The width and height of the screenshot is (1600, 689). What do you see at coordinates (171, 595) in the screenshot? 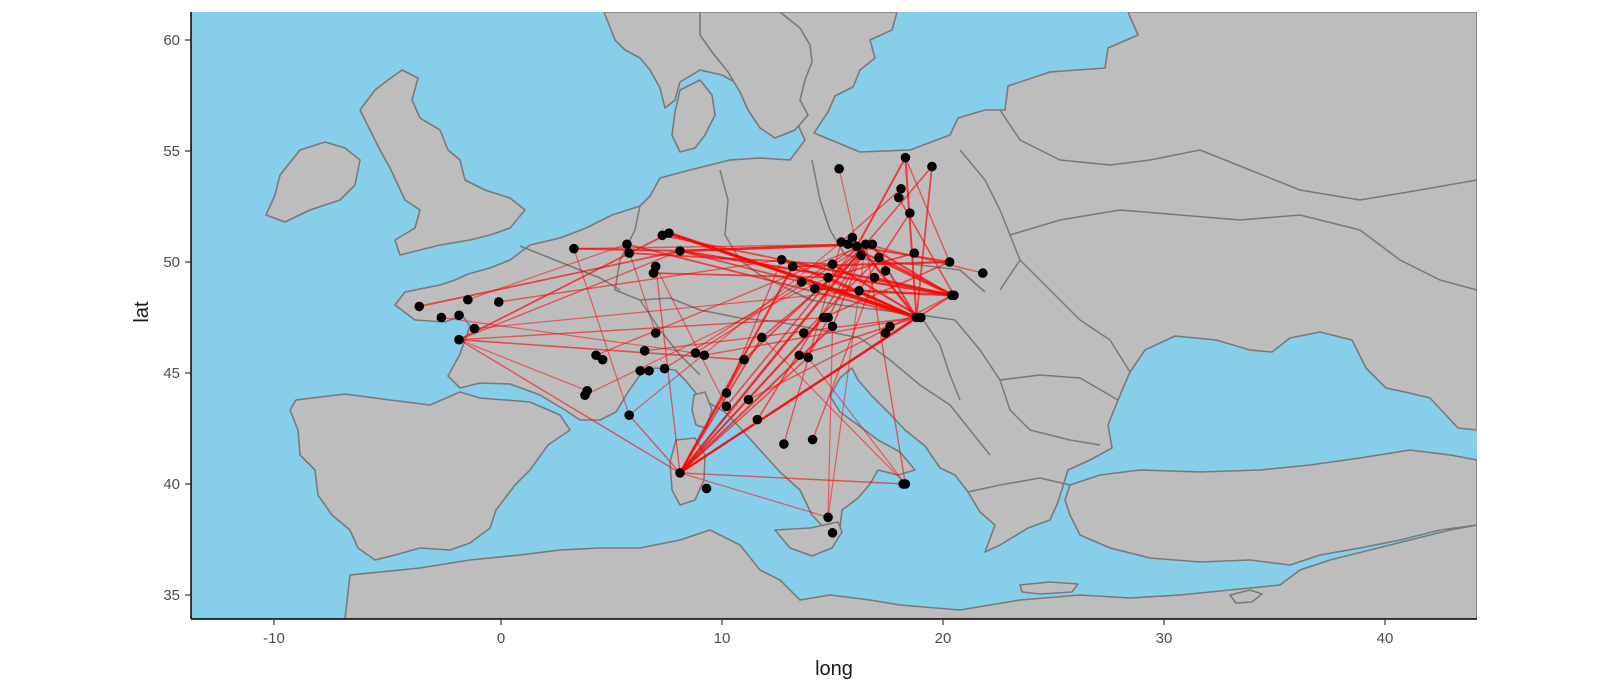
I see `y-tick-label: 35` at bounding box center [171, 595].